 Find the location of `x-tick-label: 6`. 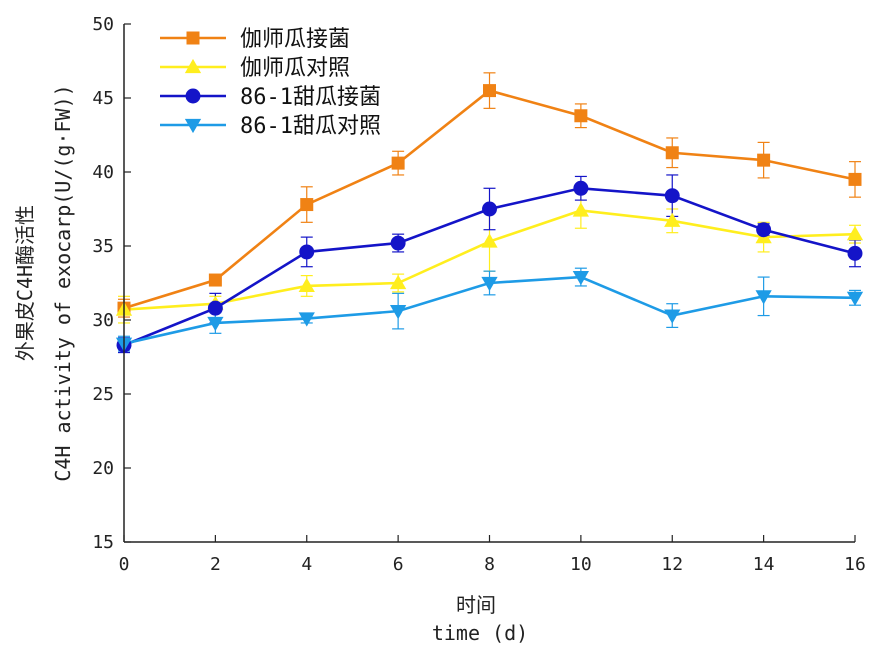

x-tick-label: 6 is located at coordinates (398, 564).